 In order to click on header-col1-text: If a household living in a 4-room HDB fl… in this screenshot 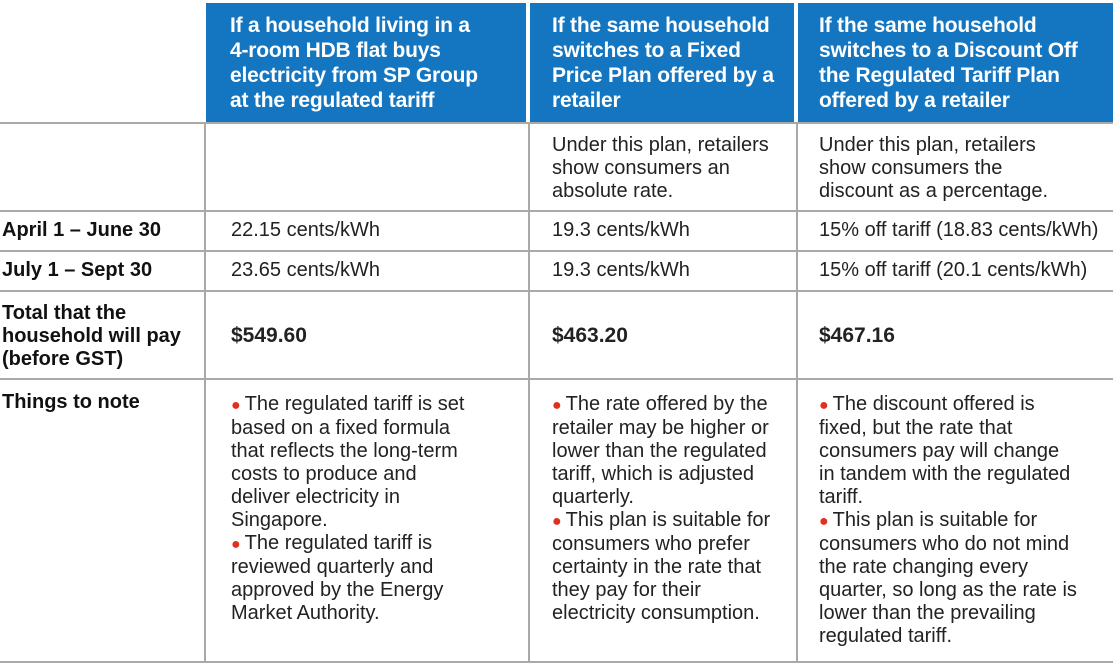, I will do `click(354, 63)`.